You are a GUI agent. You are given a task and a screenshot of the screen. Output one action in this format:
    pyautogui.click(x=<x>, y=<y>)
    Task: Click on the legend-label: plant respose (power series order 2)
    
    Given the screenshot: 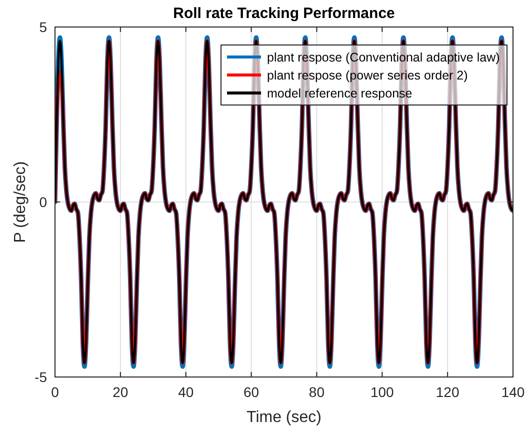 What is the action you would take?
    pyautogui.click(x=367, y=75)
    